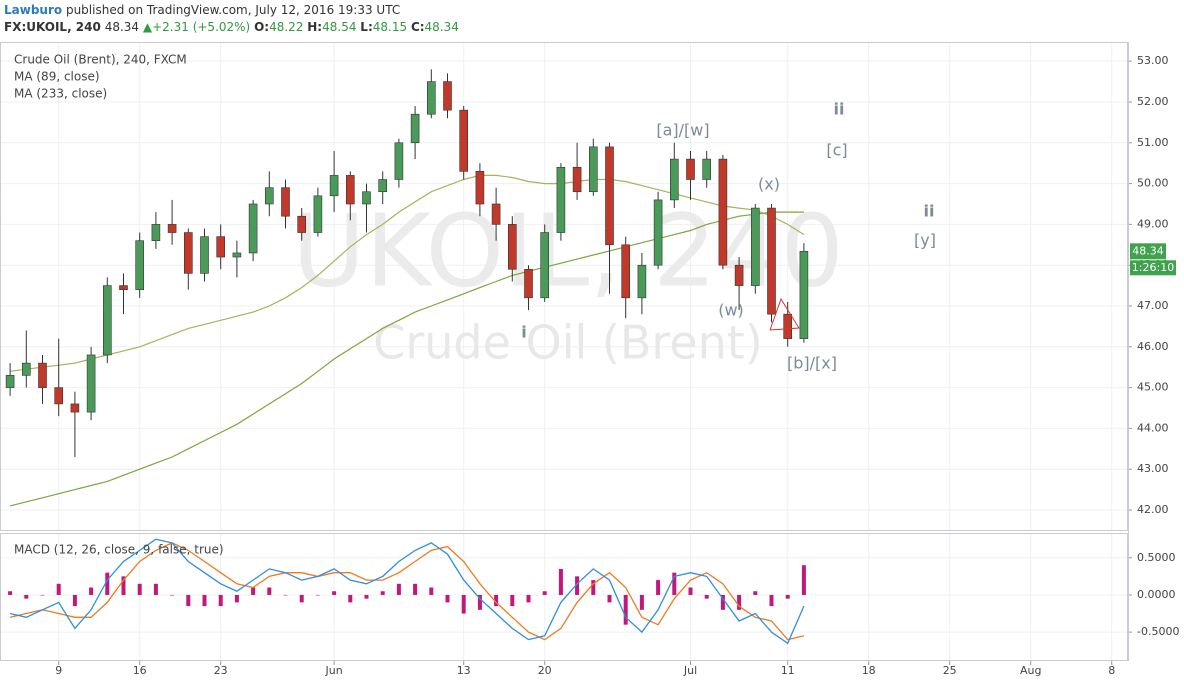  What do you see at coordinates (1153, 346) in the screenshot?
I see `y-tick-label: 46.00` at bounding box center [1153, 346].